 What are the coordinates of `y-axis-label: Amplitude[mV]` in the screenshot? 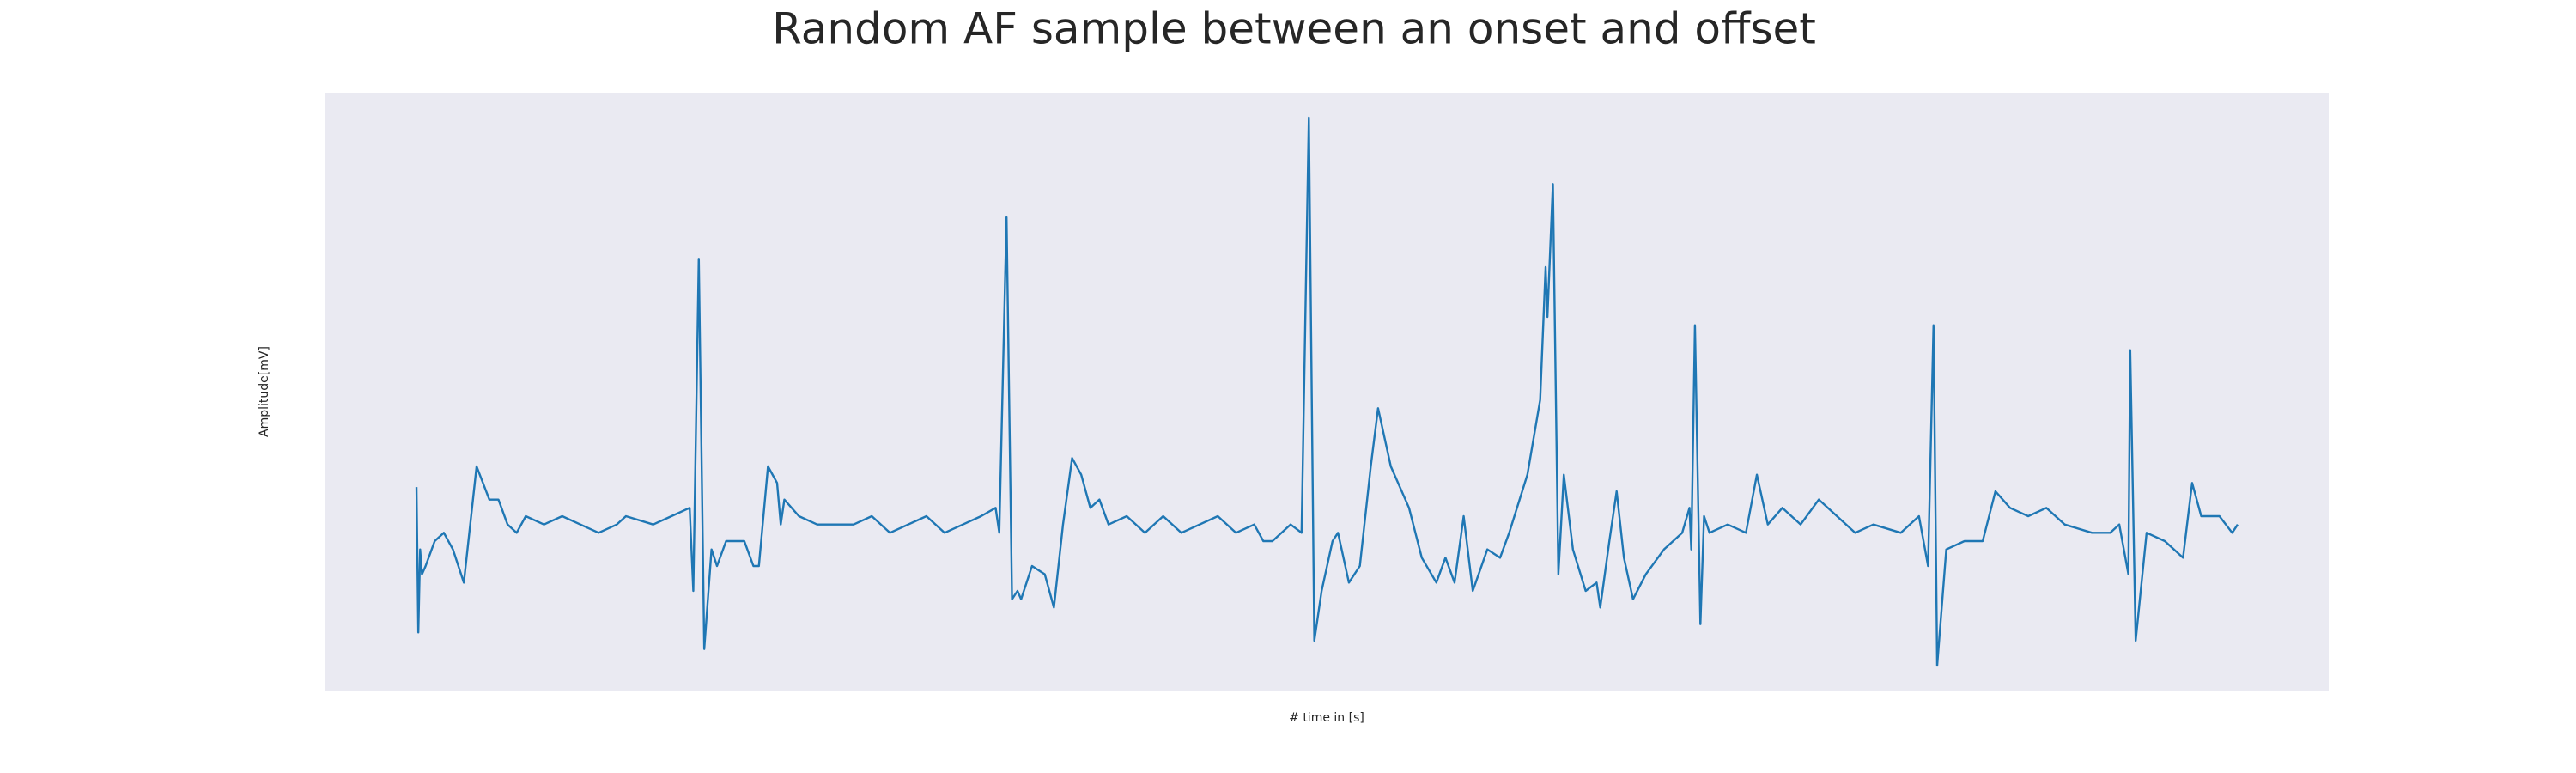 It's located at (264, 391).